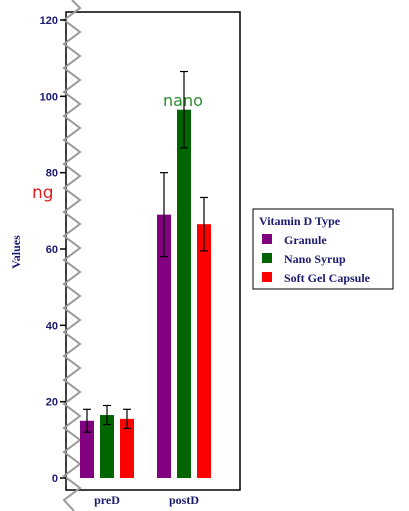 Image resolution: width=409 pixels, height=511 pixels. What do you see at coordinates (184, 294) in the screenshot?
I see `bar-postD-nano-syrup` at bounding box center [184, 294].